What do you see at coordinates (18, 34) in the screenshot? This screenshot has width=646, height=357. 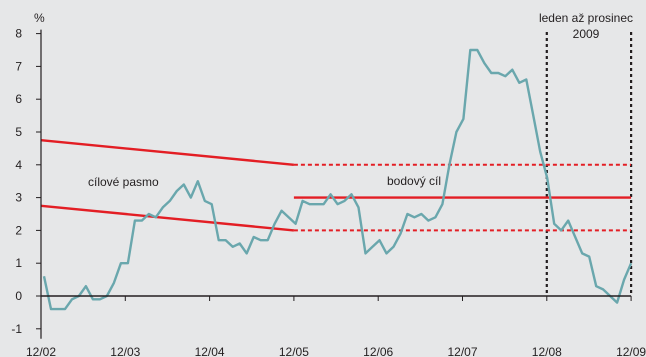 I see `y-tick-label: 8` at bounding box center [18, 34].